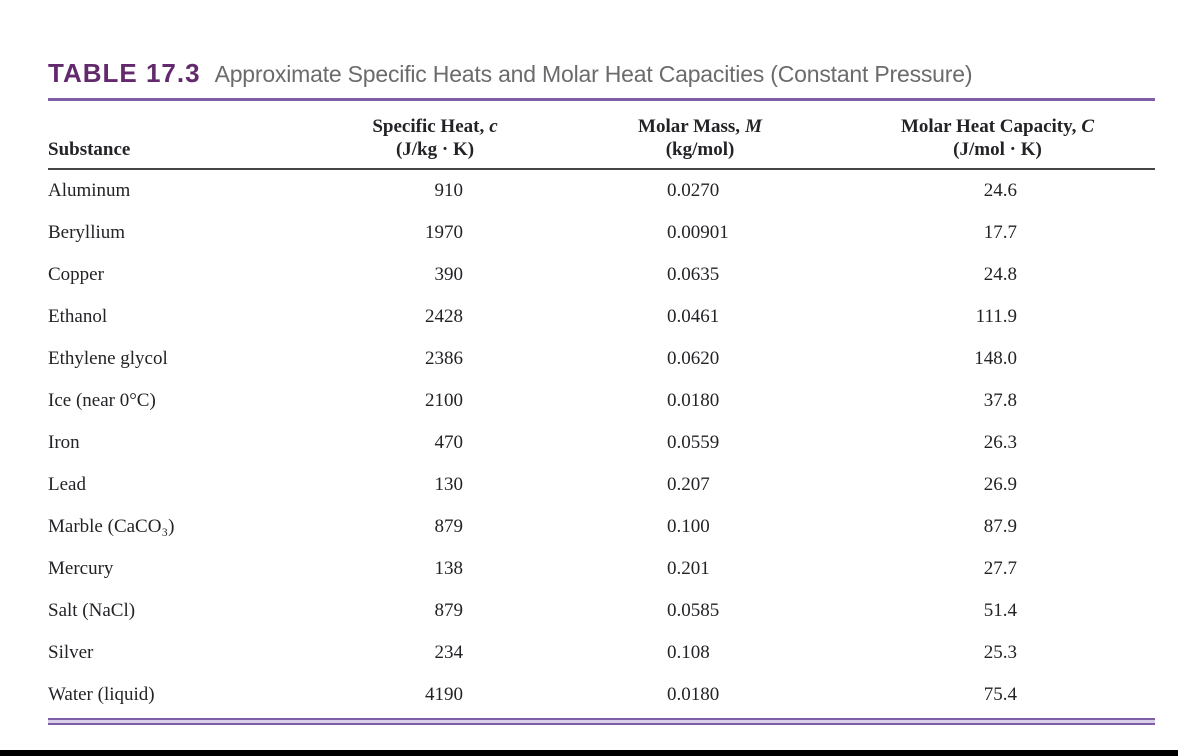 The width and height of the screenshot is (1178, 756). Describe the element at coordinates (688, 526) in the screenshot. I see `molar-mass-cell: 0.100` at that location.